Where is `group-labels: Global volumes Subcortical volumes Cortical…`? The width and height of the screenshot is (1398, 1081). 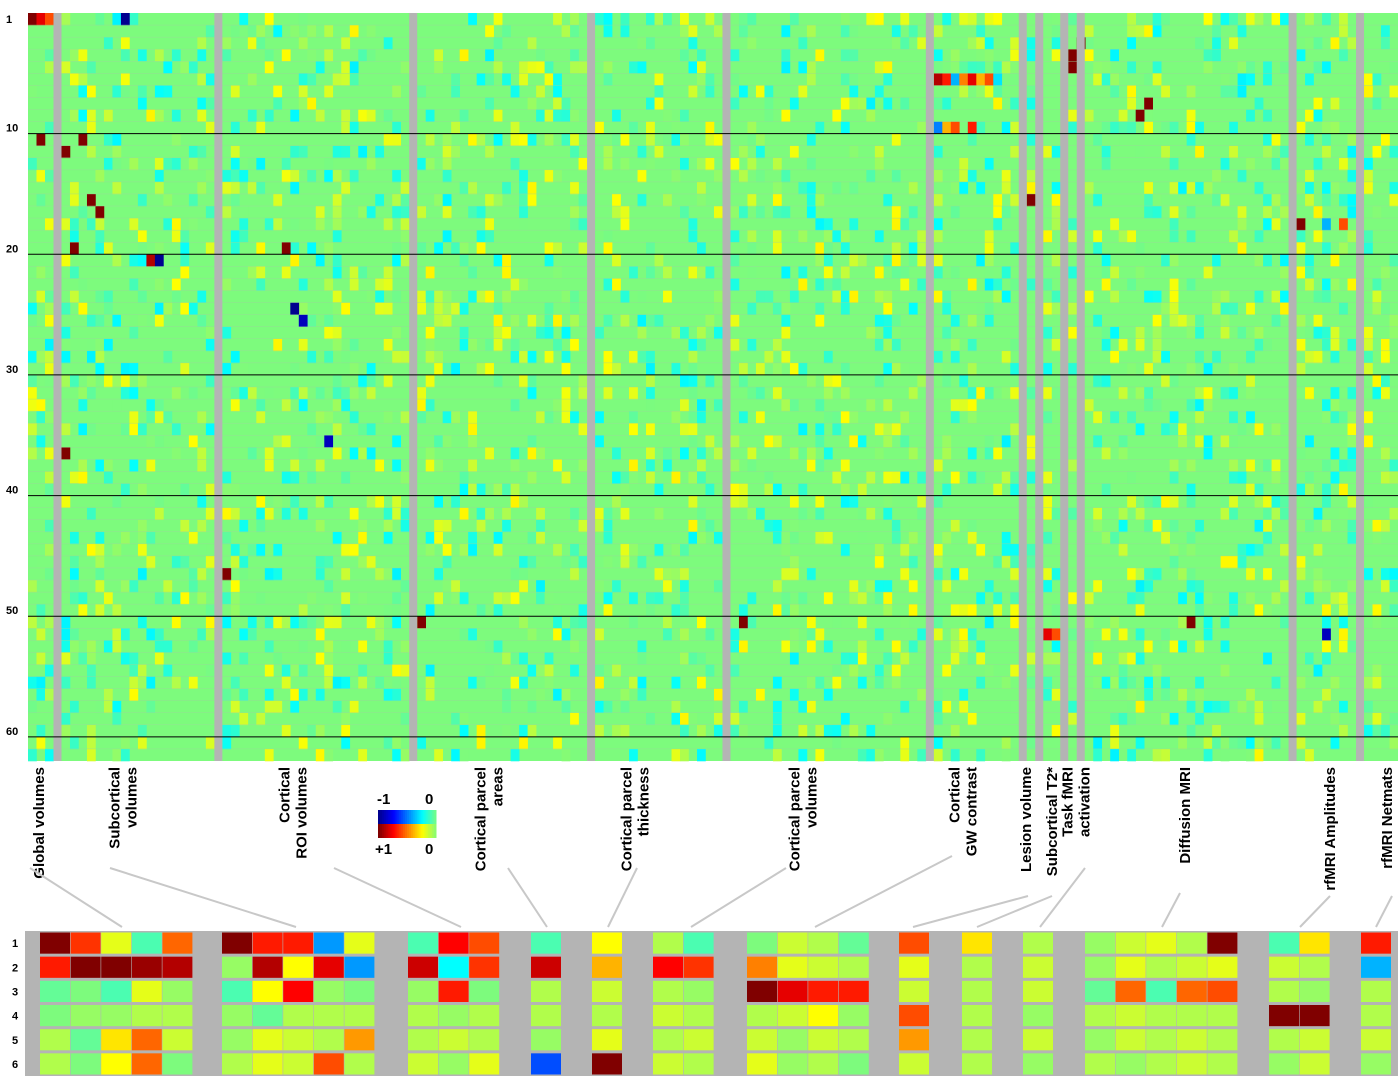
group-labels: Global volumes Subcortical volumes Cortical… is located at coordinates (713, 829).